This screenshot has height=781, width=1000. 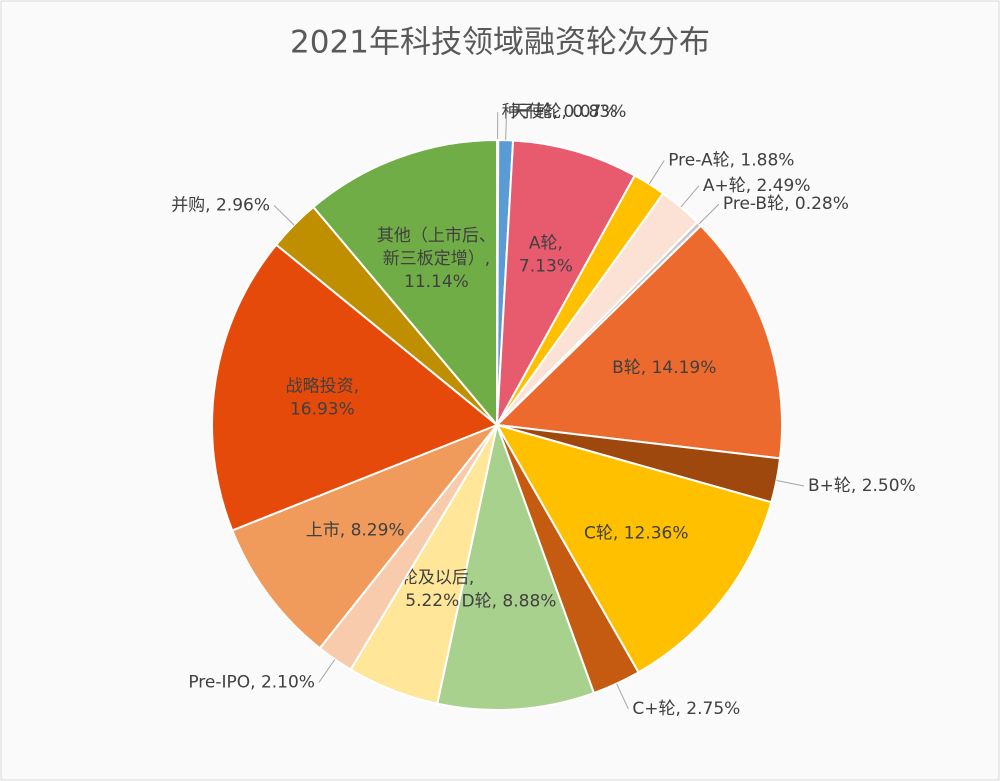 I want to click on data-label: 其他（上市后、新三板定增）, 11.14%, so click(x=436, y=259).